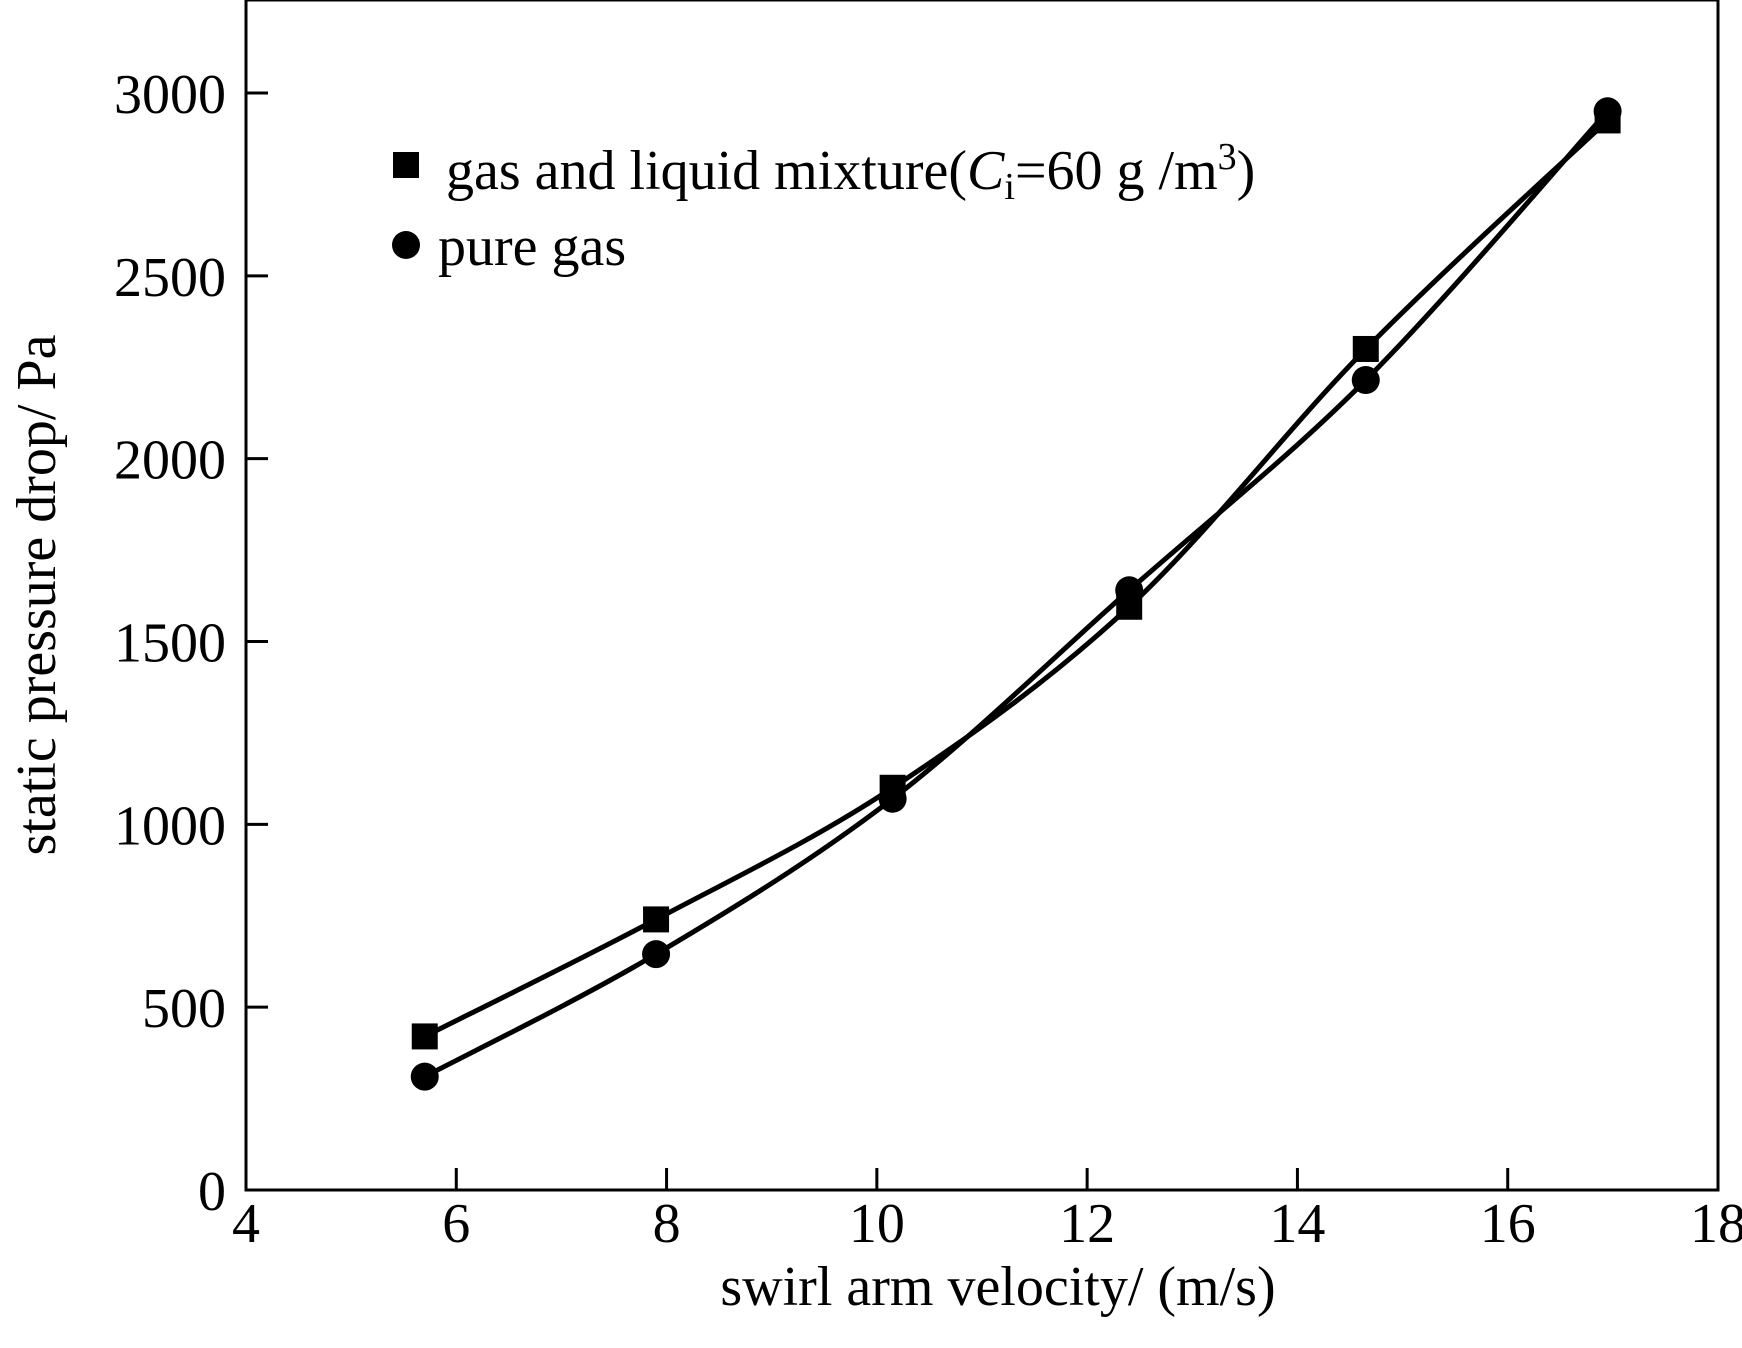 Image resolution: width=1742 pixels, height=1348 pixels. Describe the element at coordinates (170, 95) in the screenshot. I see `y-tick-label: 3000` at that location.